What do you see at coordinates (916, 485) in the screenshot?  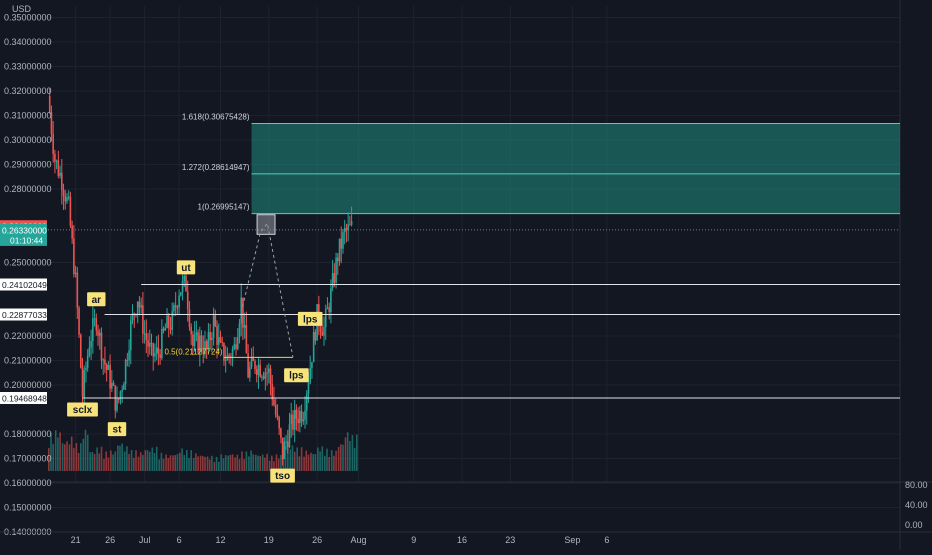 I see `volume-axis-label: 80.00` at bounding box center [916, 485].